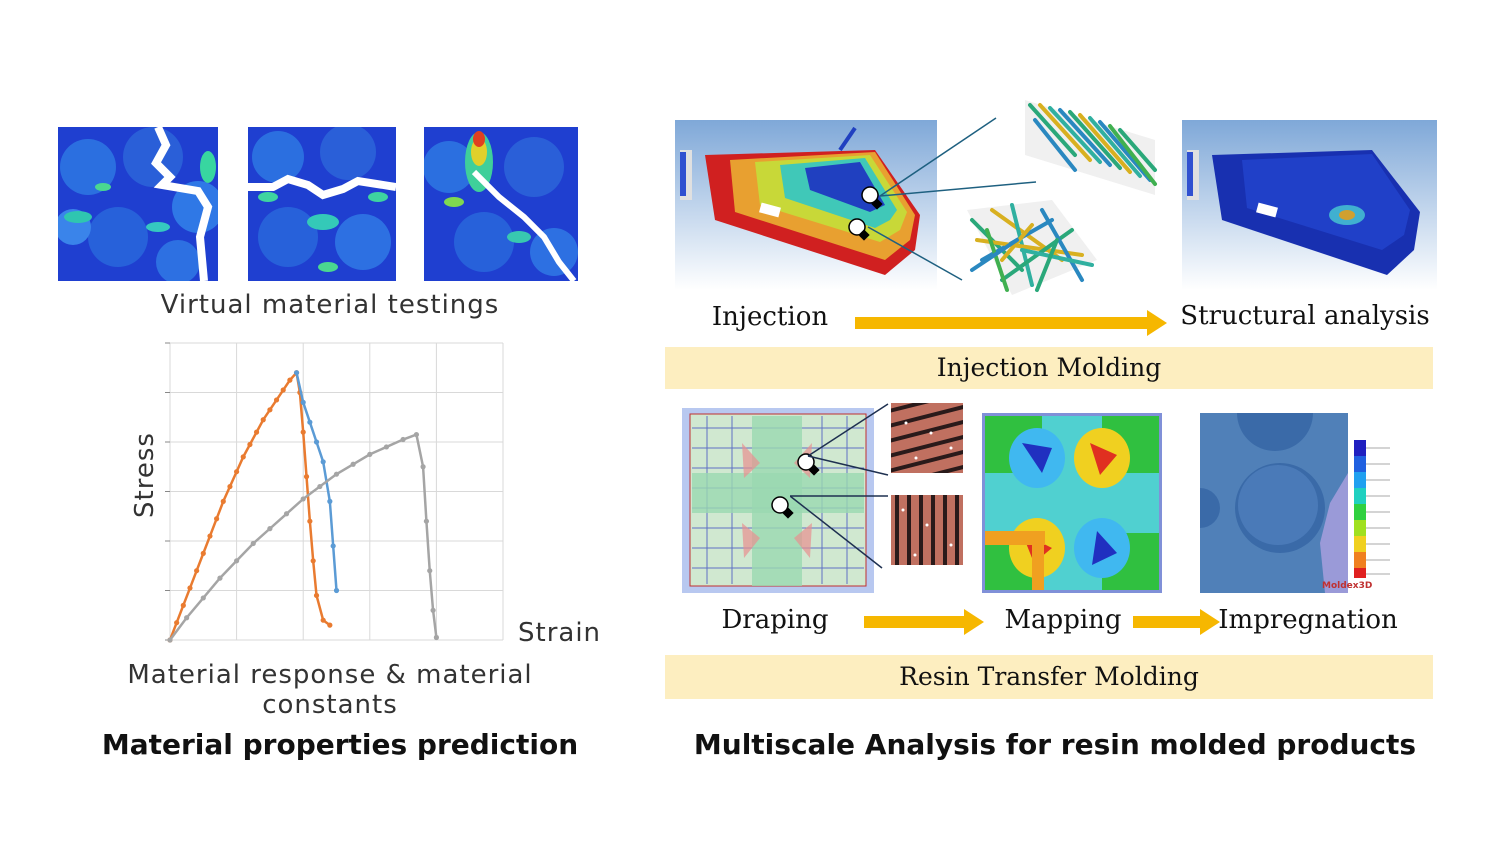  I want to click on structural-analysis-image, so click(1309, 205).